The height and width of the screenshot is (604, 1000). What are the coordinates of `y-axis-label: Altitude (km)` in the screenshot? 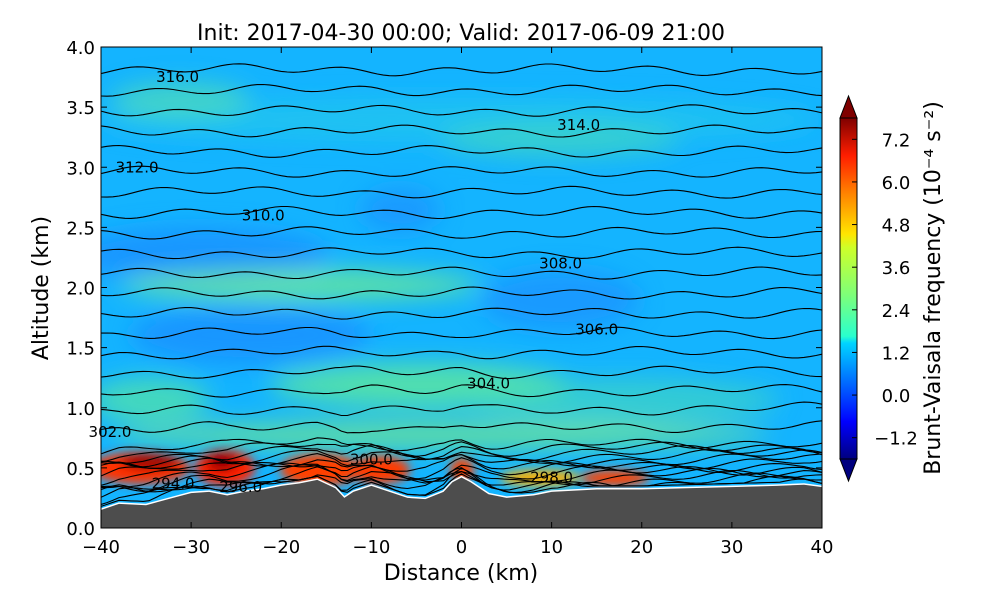 It's located at (41, 288).